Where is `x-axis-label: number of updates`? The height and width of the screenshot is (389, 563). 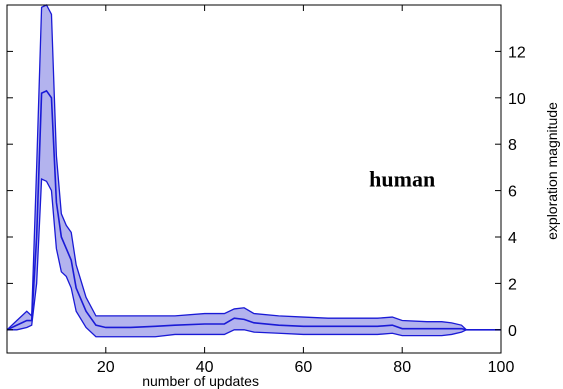 x-axis-label: number of updates is located at coordinates (200, 381).